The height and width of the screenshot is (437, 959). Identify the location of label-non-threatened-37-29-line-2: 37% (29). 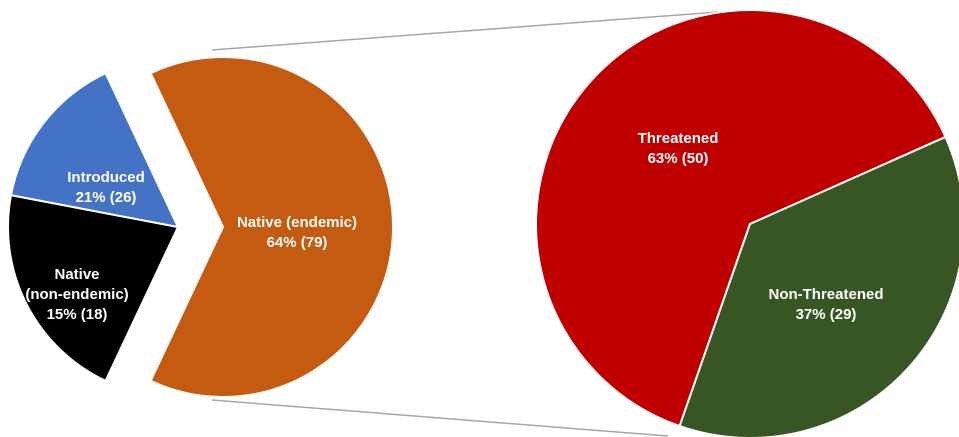
(826, 314).